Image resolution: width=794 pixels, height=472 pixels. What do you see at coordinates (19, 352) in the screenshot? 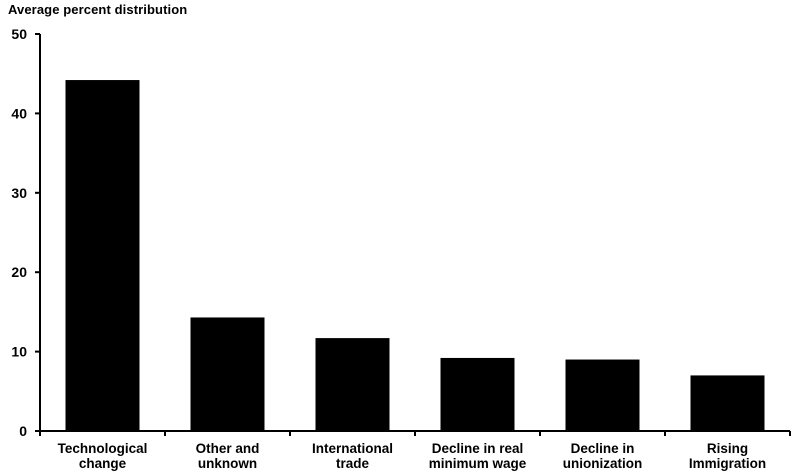
I see `y-tick-label: 10` at bounding box center [19, 352].